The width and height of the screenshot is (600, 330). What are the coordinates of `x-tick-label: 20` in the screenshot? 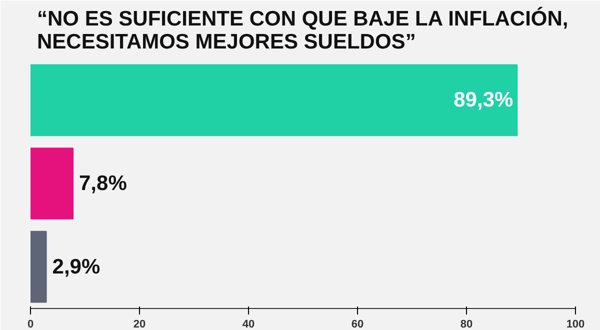 It's located at (139, 324).